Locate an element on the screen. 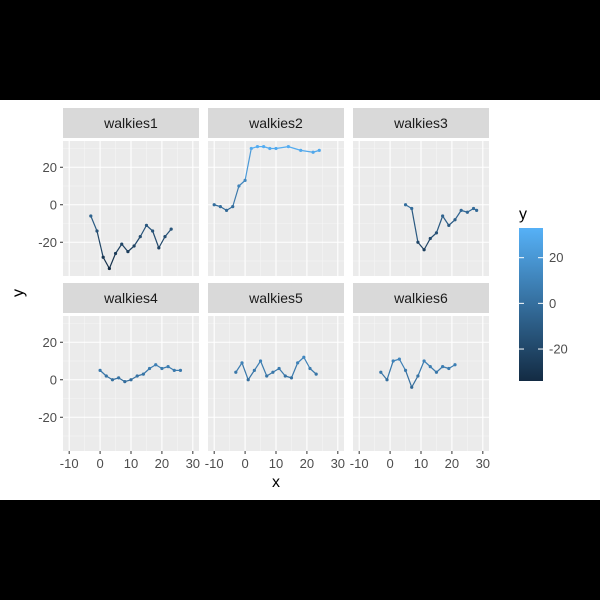 This screenshot has height=600, width=600. legend-tick-label: -20 is located at coordinates (558, 349).